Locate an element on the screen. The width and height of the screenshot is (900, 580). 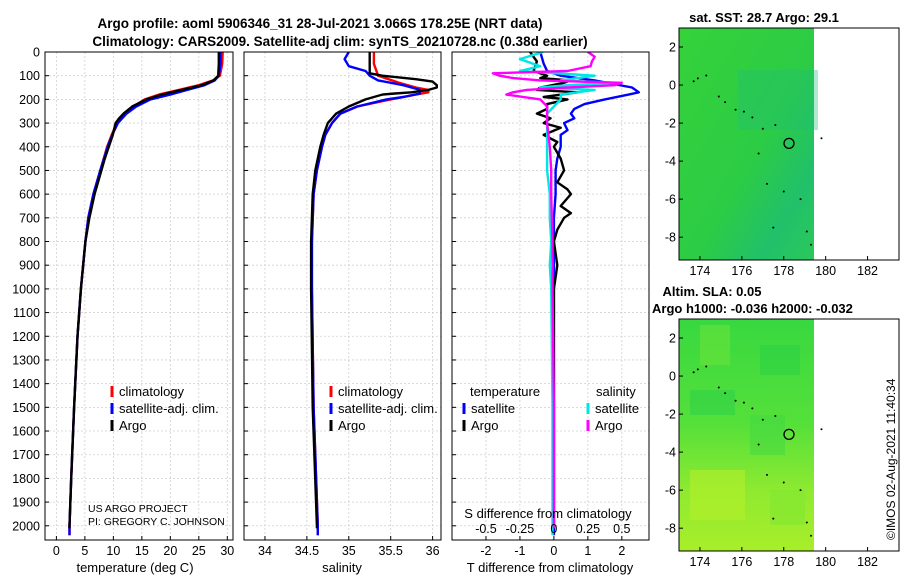
sst-field is located at coordinates (746, 144).